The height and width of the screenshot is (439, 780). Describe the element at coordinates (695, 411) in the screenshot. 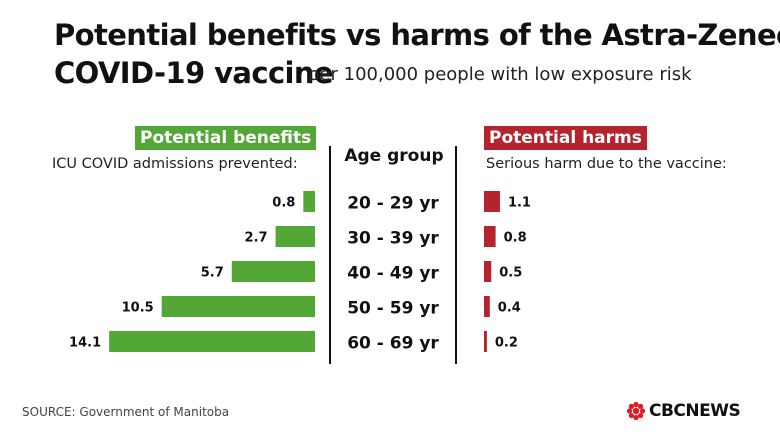

I see `cbc-news-logo-text: CBCNEWS` at that location.